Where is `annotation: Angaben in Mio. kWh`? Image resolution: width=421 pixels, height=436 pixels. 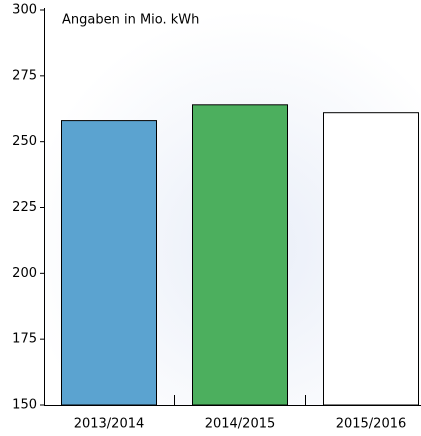 annotation: Angaben in Mio. kWh is located at coordinates (130, 20).